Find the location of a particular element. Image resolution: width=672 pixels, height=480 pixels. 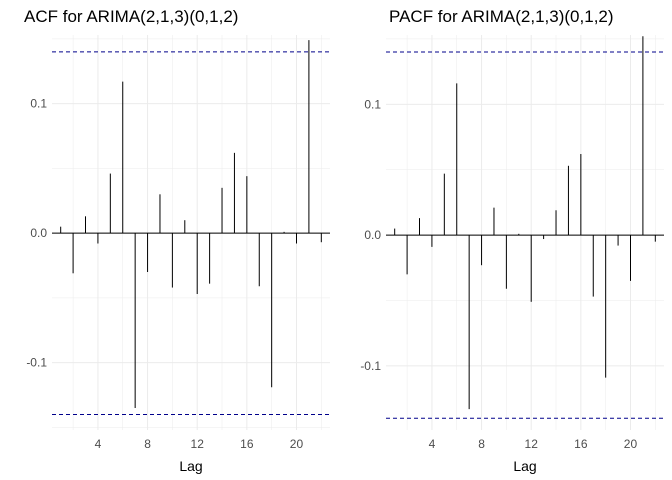

acf-x-tick-label: 4 is located at coordinates (98, 444).